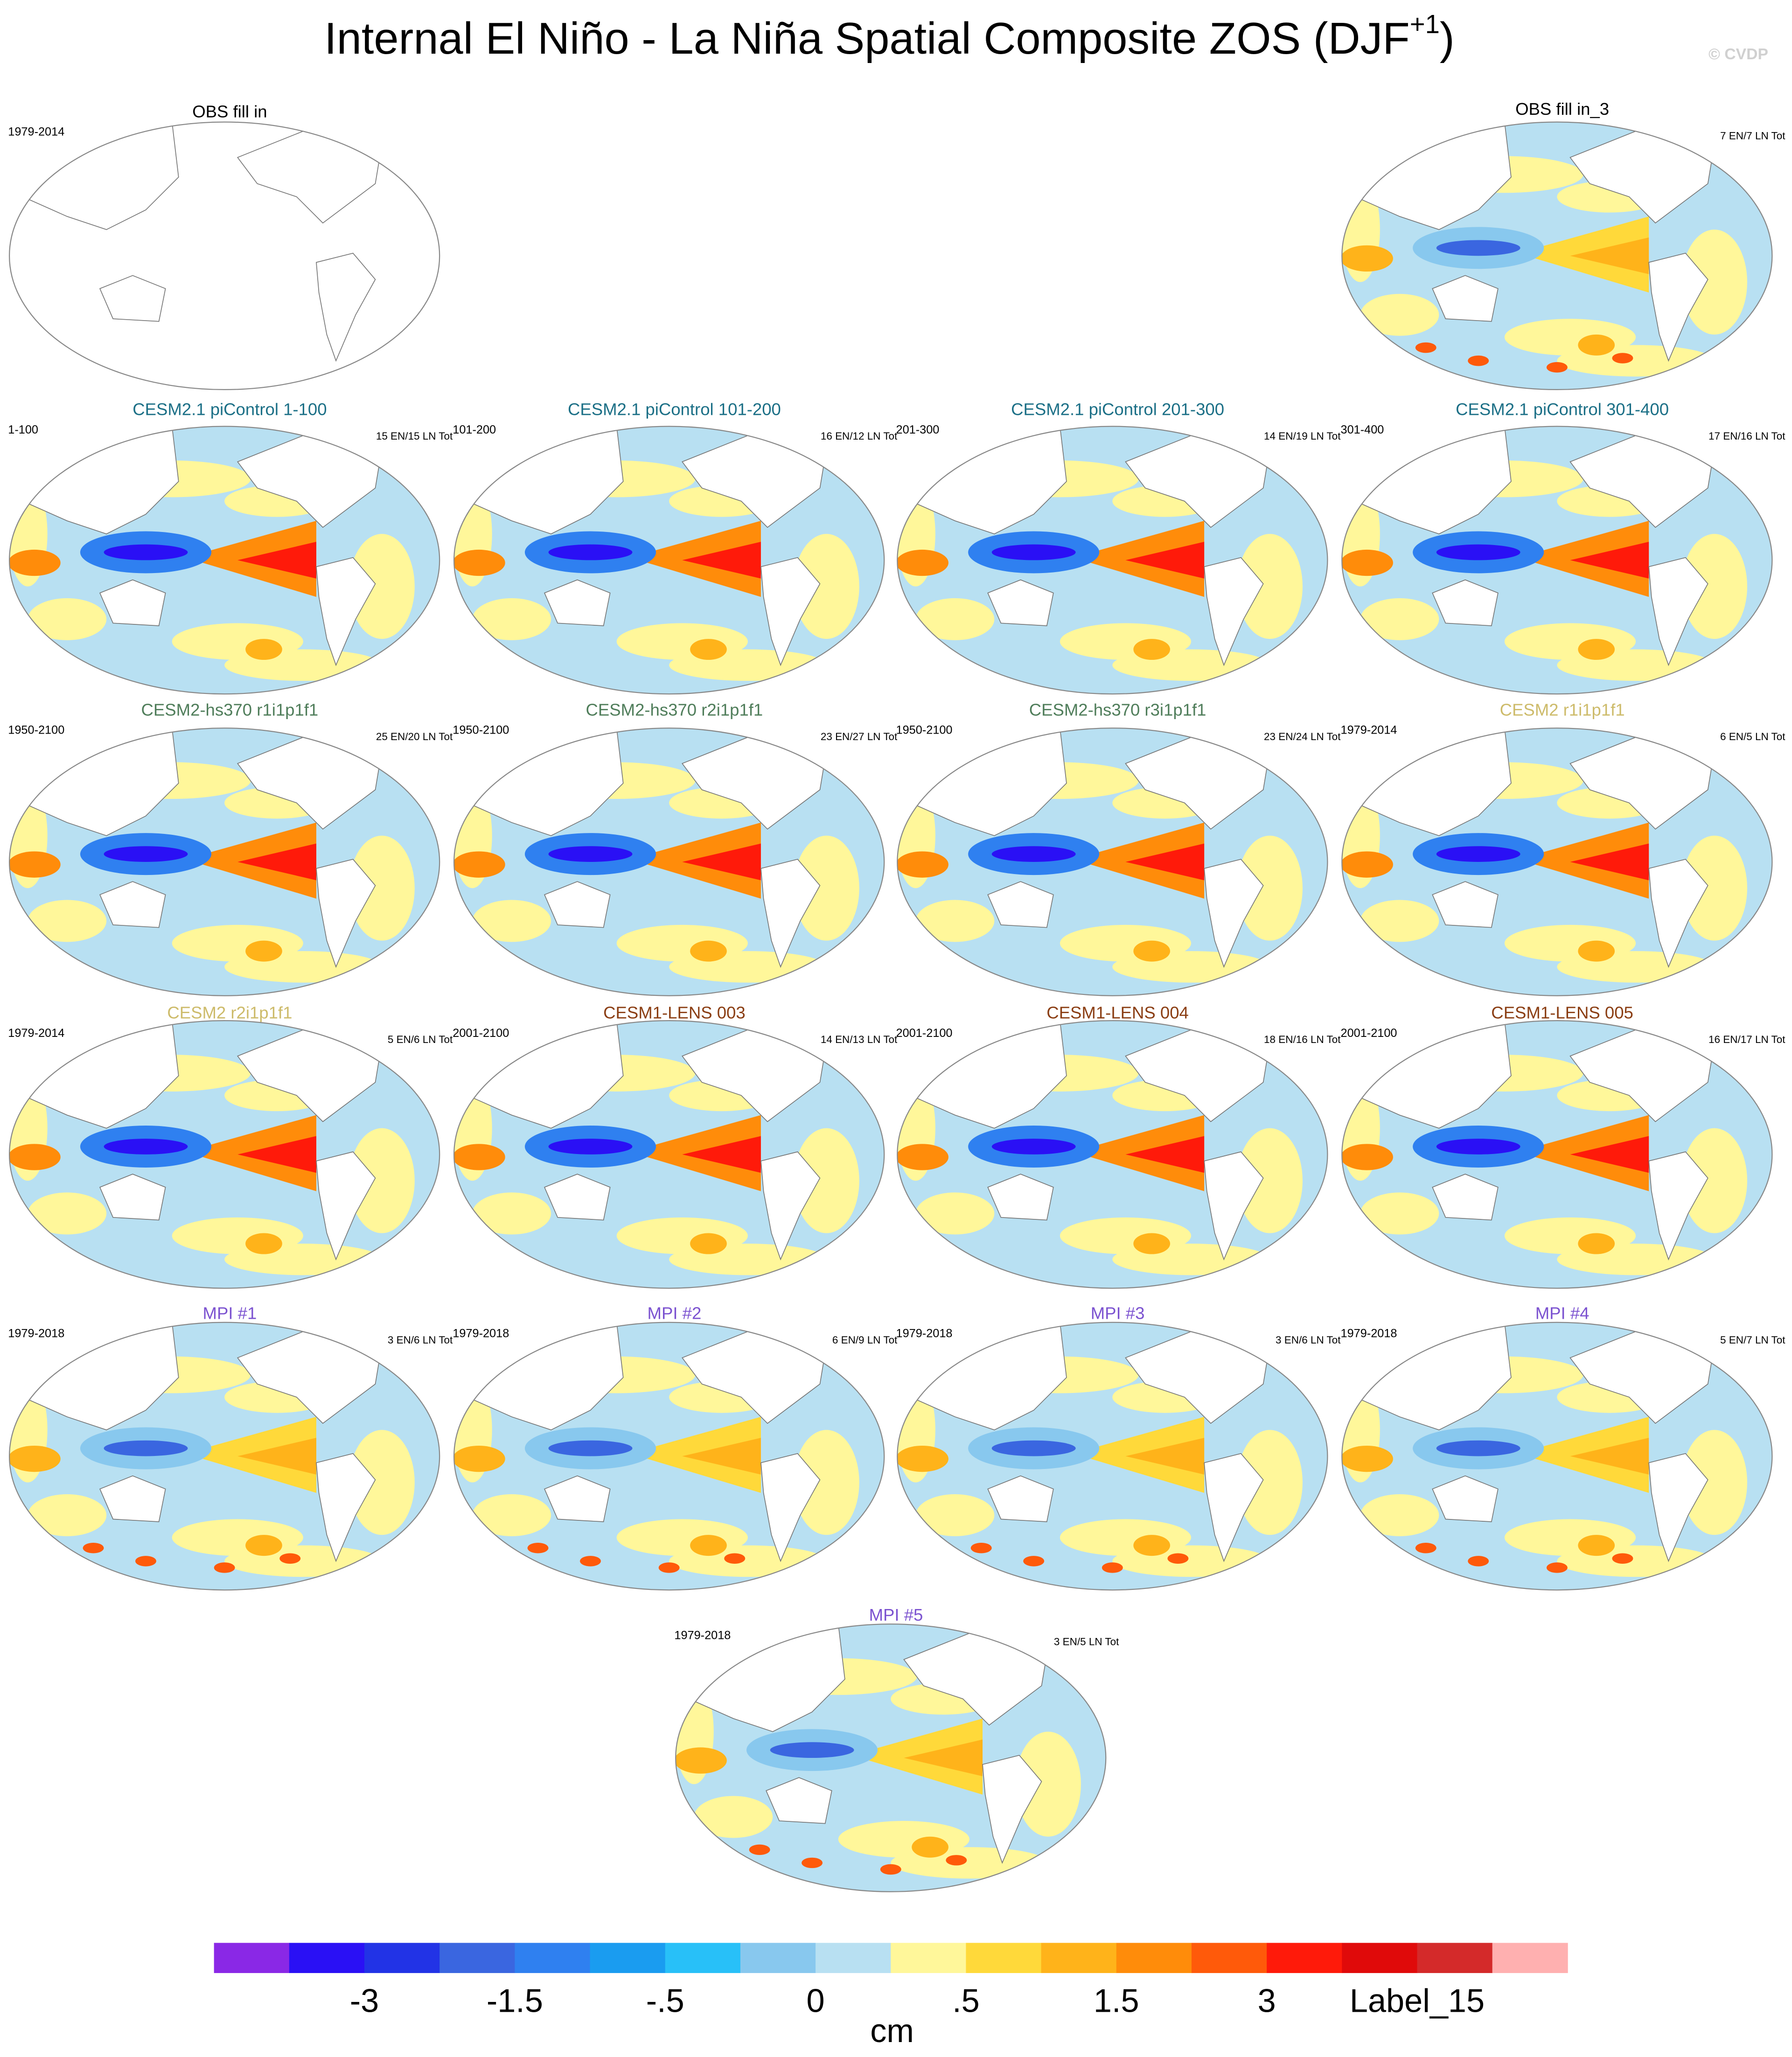 This screenshot has width=1792, height=2057. I want to click on period-label: 1979-2018, so click(36, 1333).